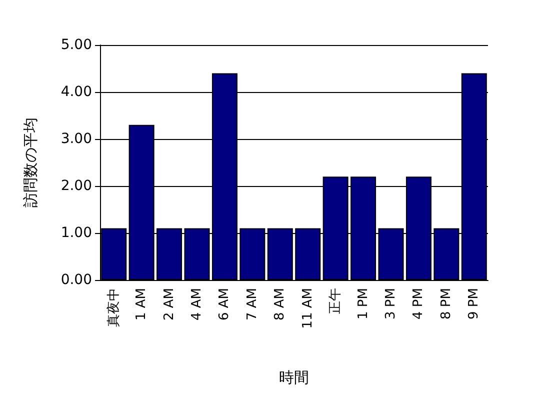 The height and width of the screenshot is (398, 548). I want to click on x-tick-label: 真夜中, so click(113, 307).